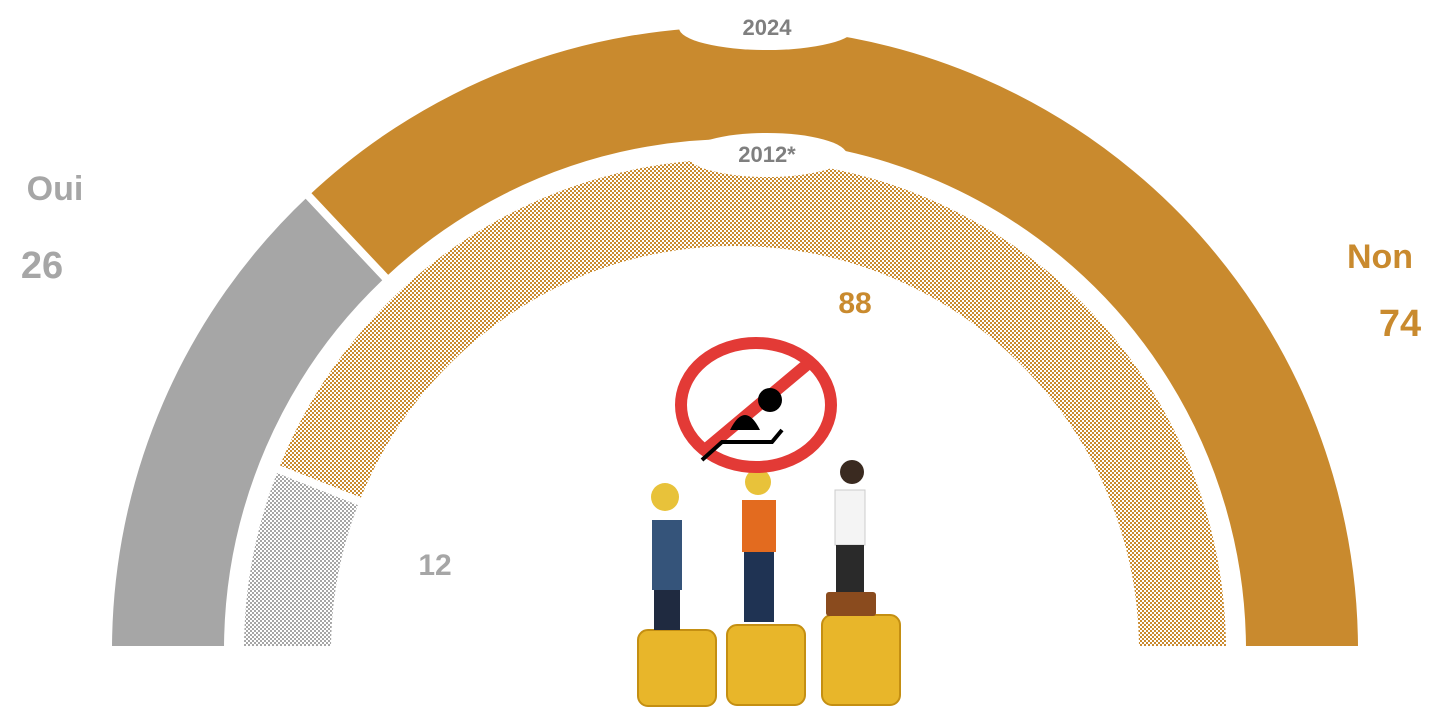  I want to click on value-label: 26, so click(42, 266).